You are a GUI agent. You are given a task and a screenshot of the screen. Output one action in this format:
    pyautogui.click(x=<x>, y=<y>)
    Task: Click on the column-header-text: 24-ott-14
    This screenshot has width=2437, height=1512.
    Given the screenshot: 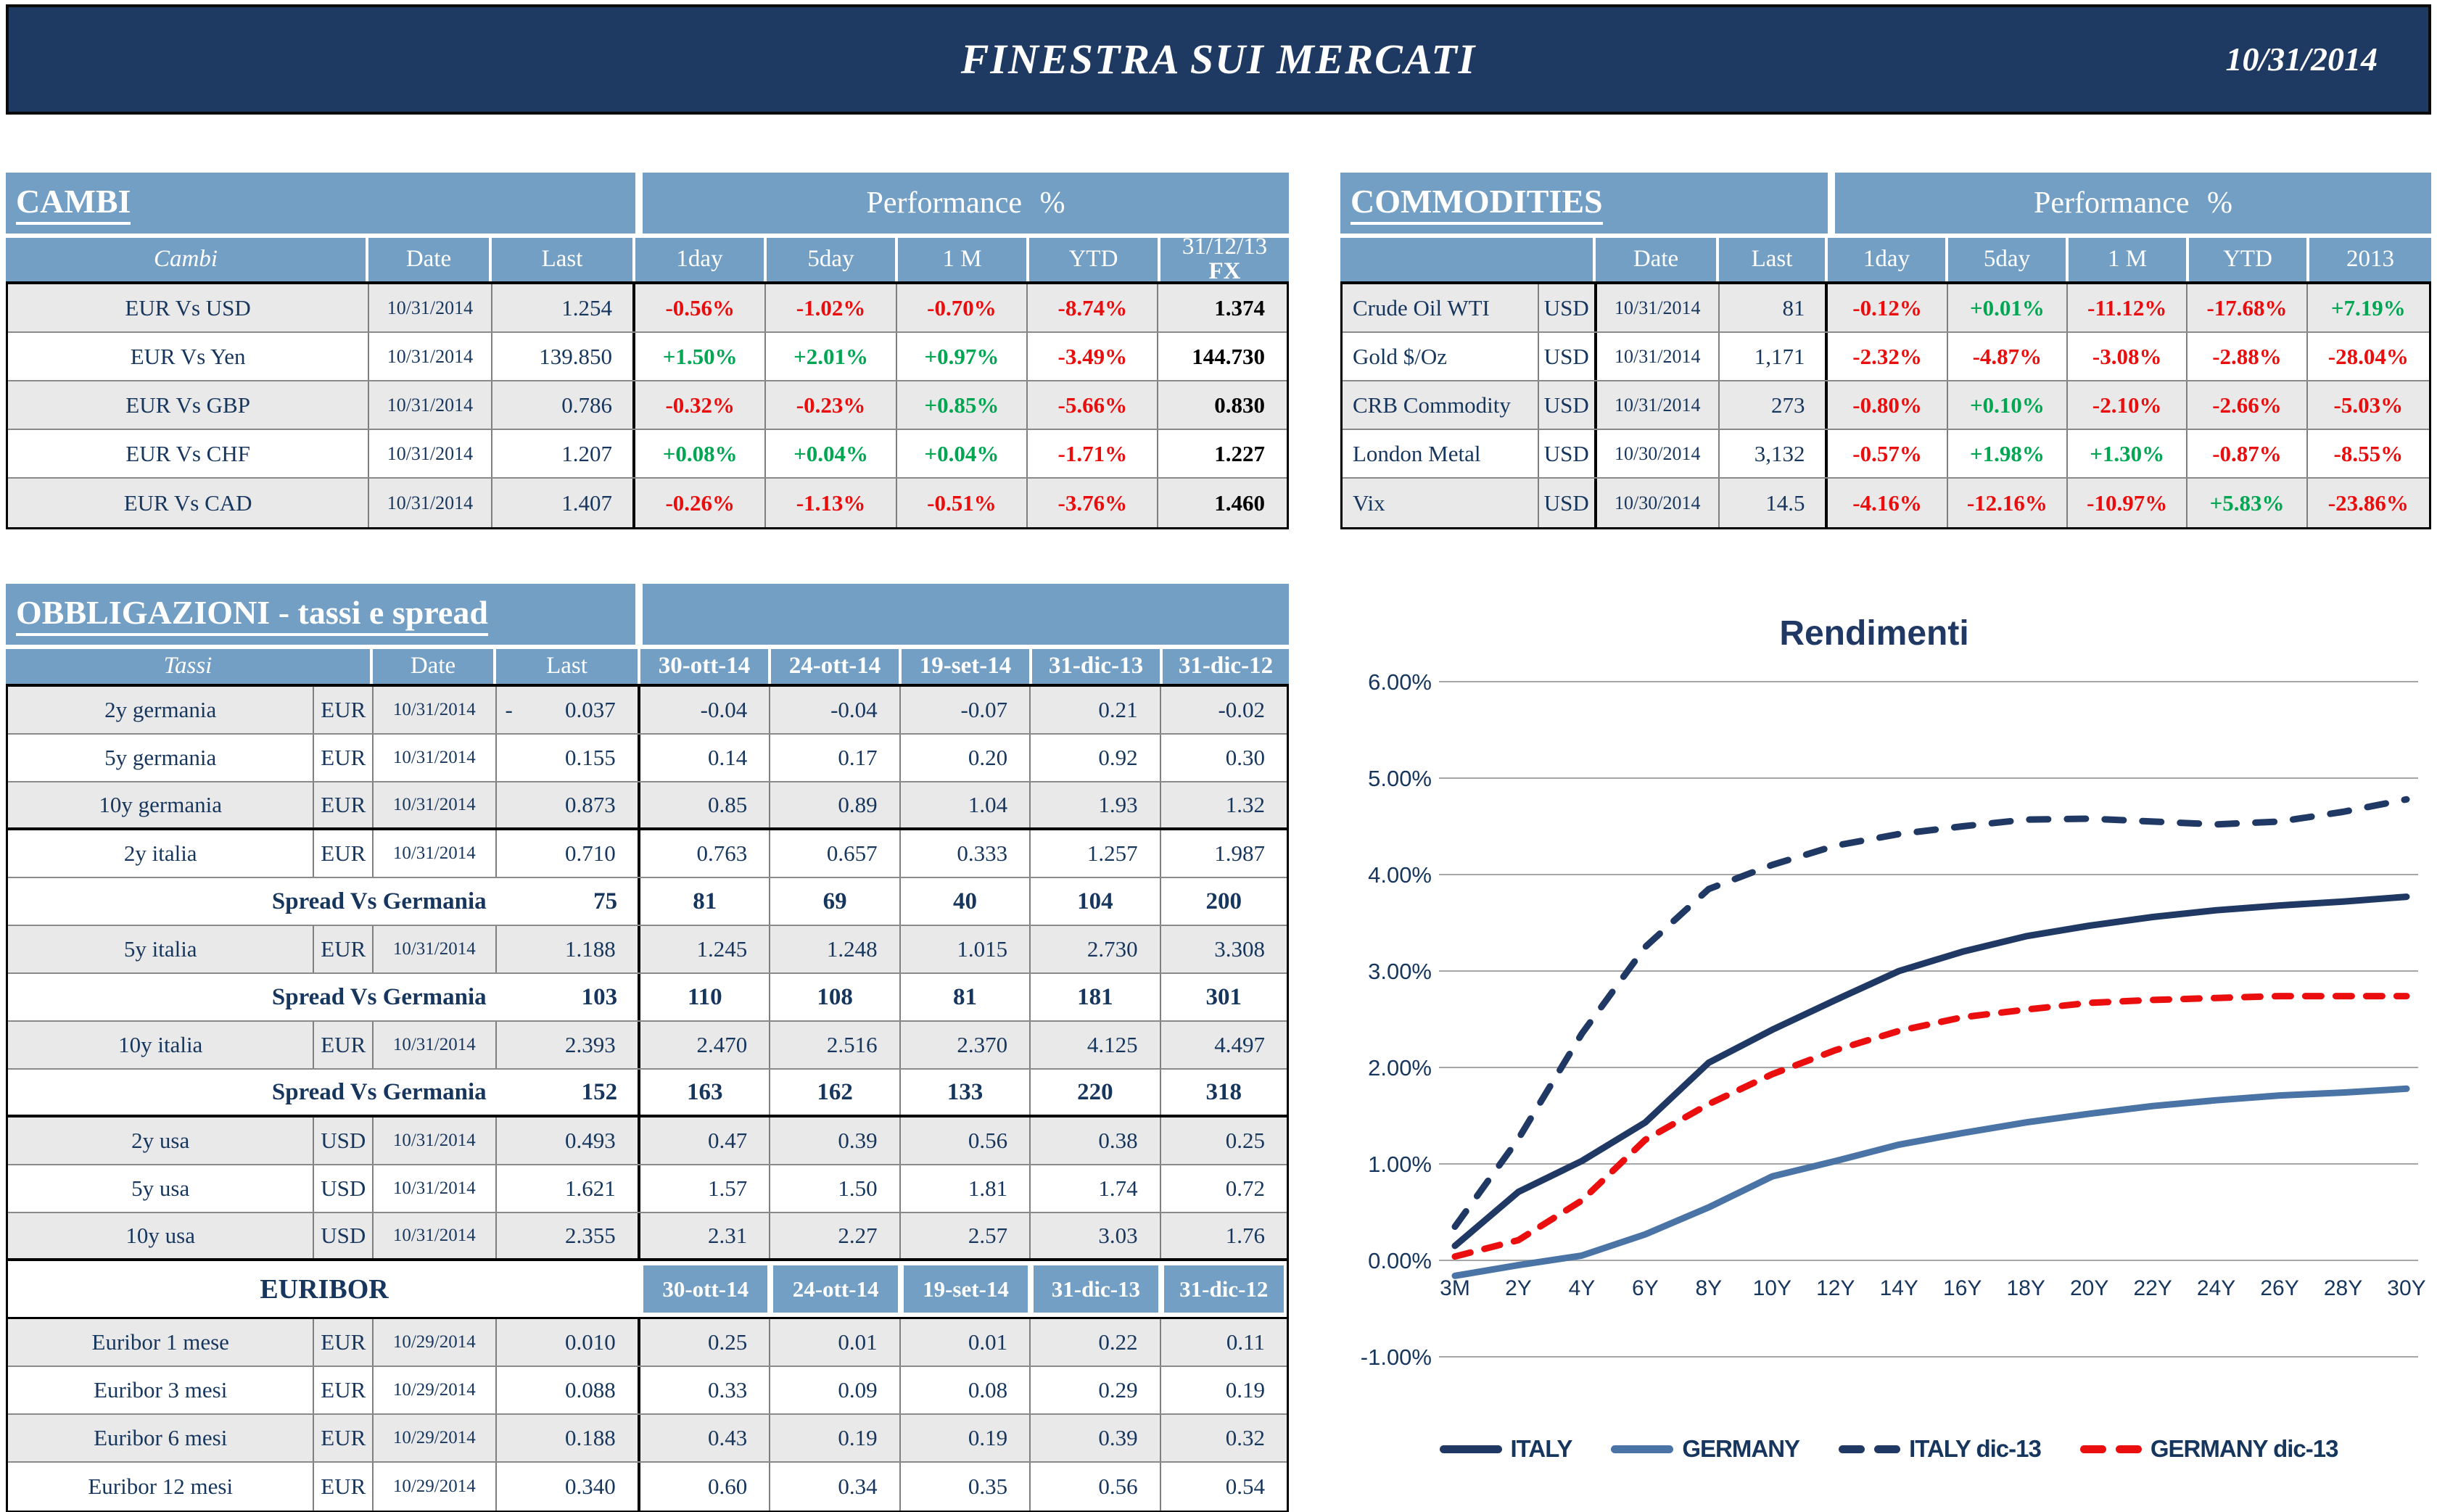 What is the action you would take?
    pyautogui.click(x=835, y=1289)
    